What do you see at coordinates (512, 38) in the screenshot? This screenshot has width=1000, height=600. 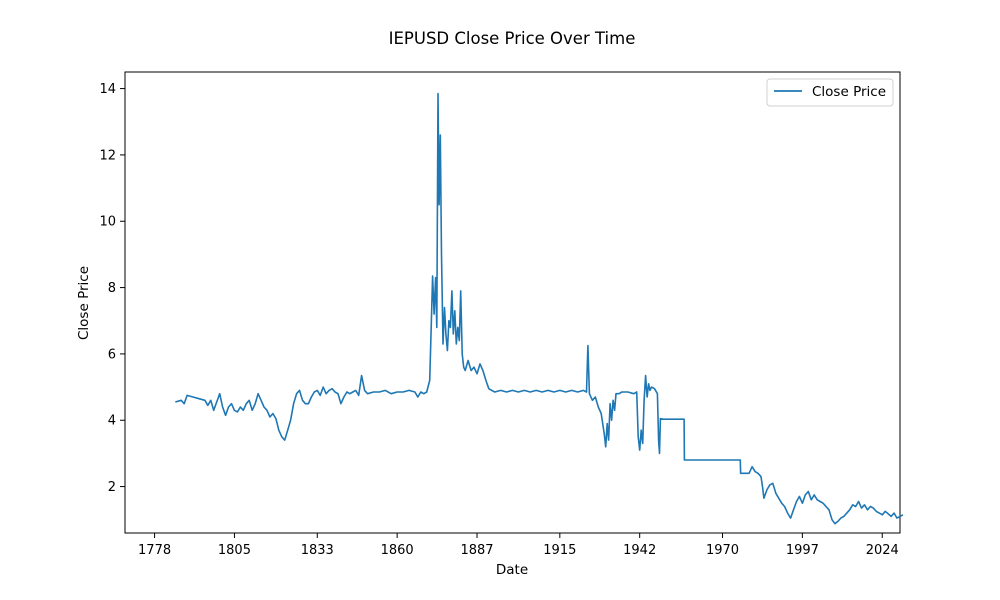 I see `chart-title: IEPUSD Close Price Over Time` at bounding box center [512, 38].